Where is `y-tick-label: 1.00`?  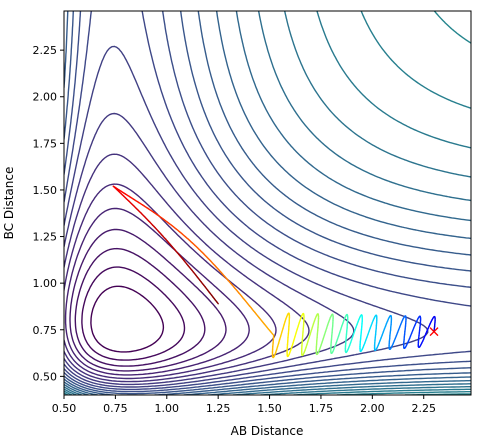
y-tick-label: 1.00 is located at coordinates (45, 283).